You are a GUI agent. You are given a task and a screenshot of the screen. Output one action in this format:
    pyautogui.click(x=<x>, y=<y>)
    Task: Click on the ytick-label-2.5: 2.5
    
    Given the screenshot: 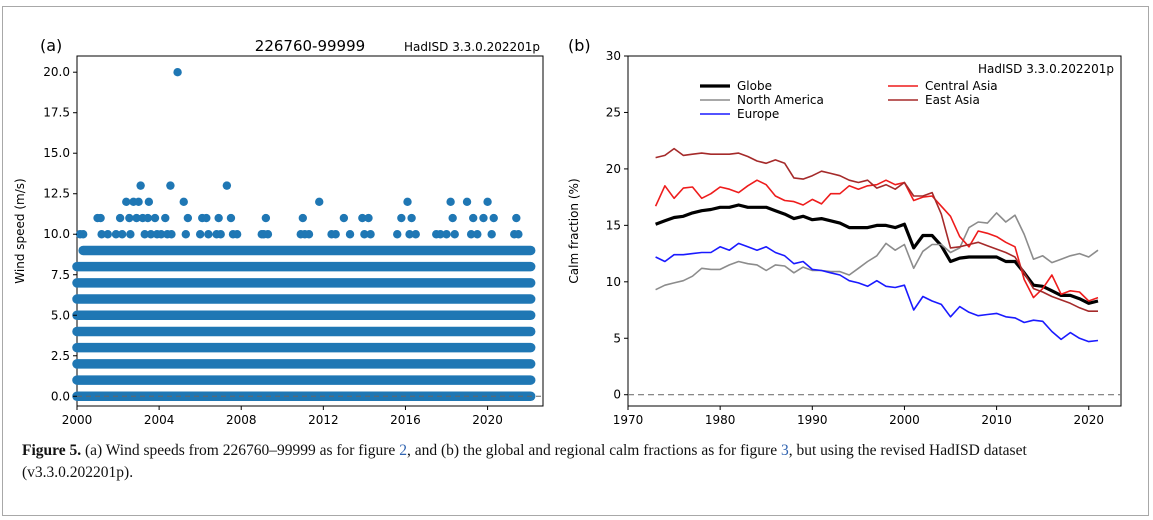 What is the action you would take?
    pyautogui.click(x=60, y=356)
    